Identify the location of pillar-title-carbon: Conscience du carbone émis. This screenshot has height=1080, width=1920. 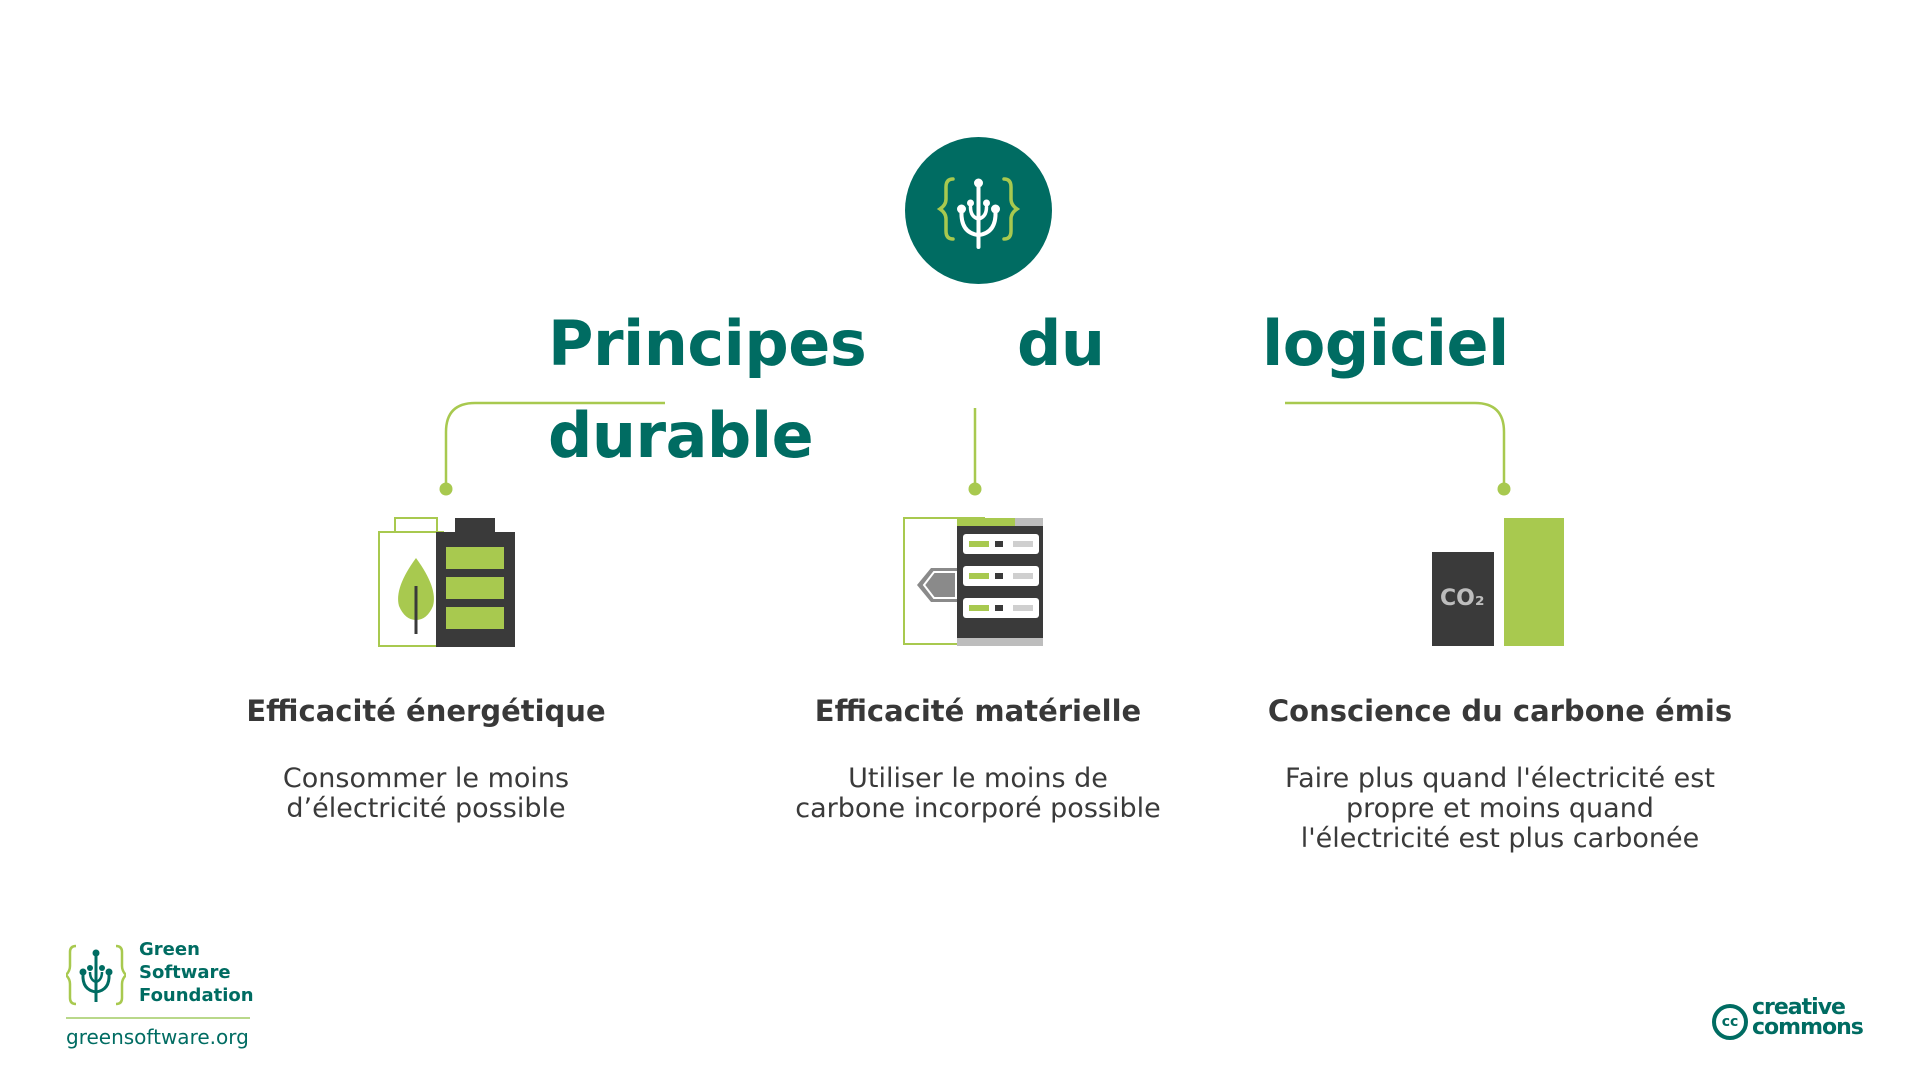
(1500, 711).